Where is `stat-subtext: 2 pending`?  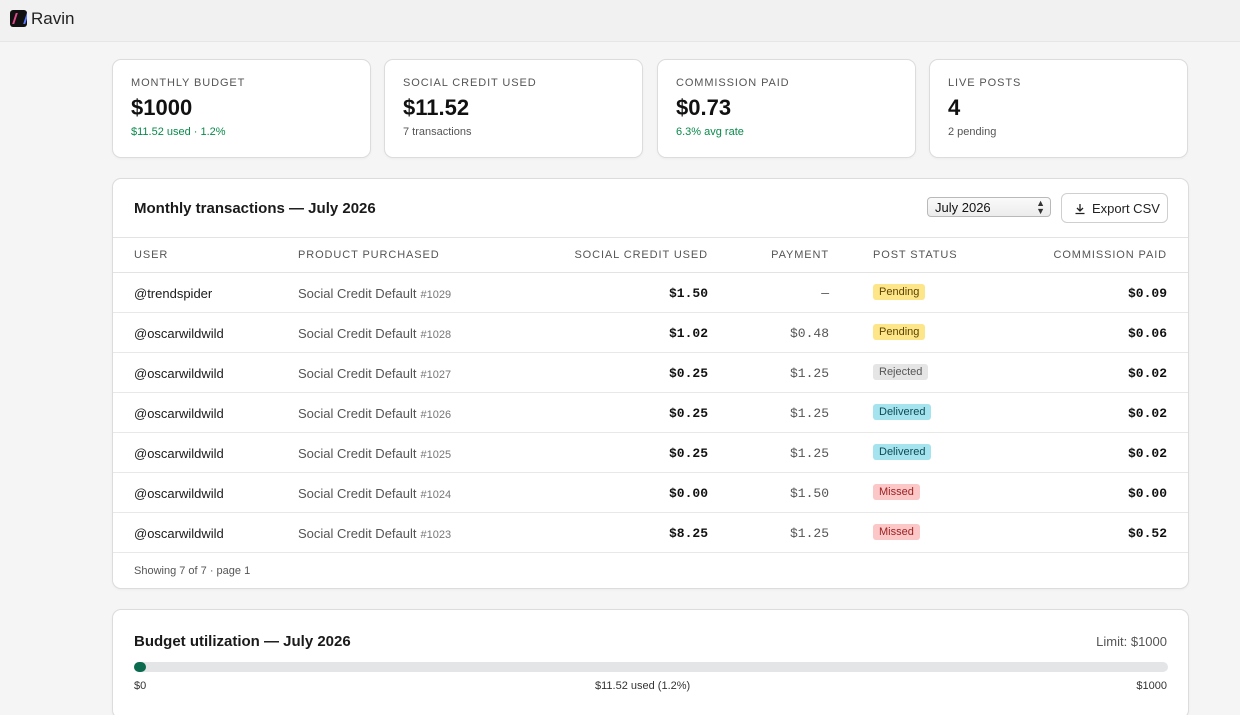
stat-subtext: 2 pending is located at coordinates (972, 132).